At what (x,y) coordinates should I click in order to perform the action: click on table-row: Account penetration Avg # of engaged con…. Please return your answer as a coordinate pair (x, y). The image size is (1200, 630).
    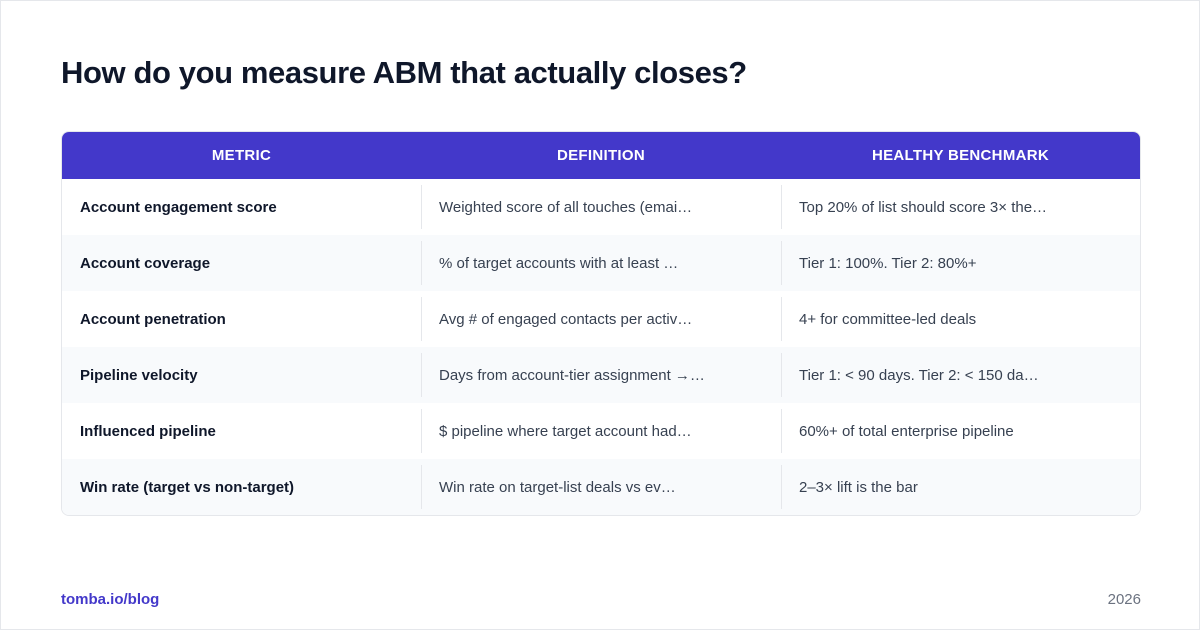
    Looking at the image, I should click on (601, 319).